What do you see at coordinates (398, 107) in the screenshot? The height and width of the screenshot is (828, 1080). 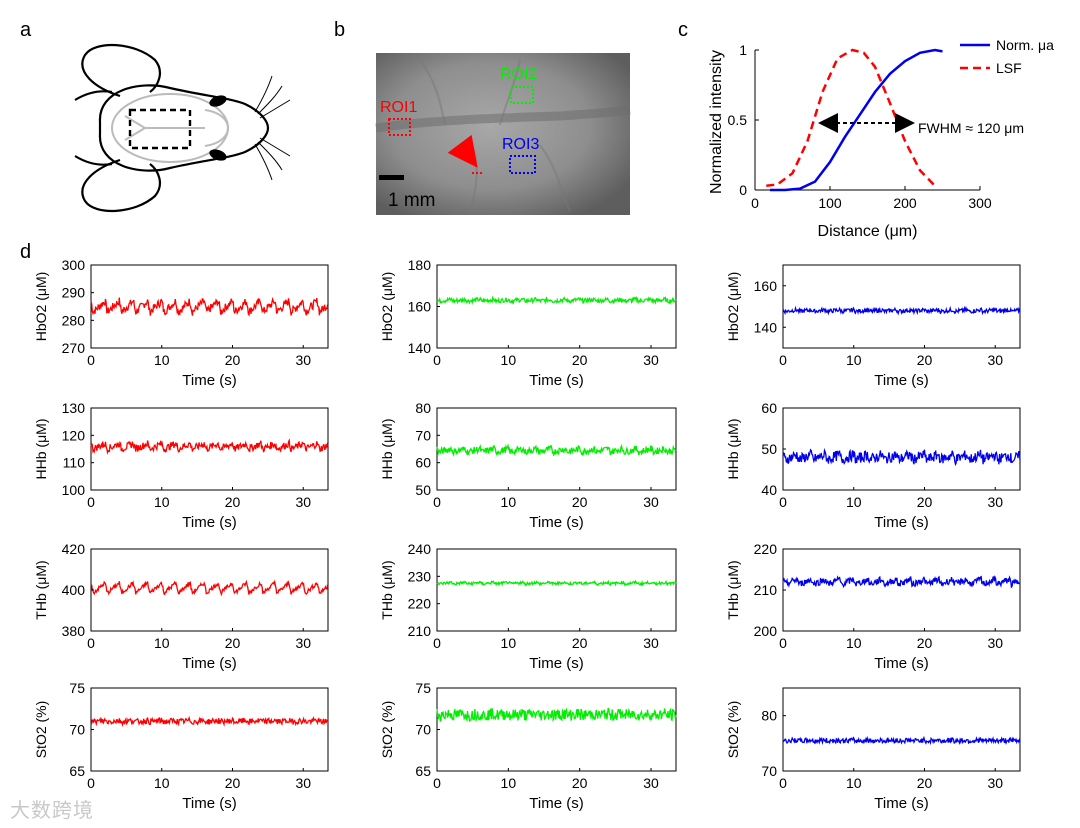 I see `roi1-label: ROI1` at bounding box center [398, 107].